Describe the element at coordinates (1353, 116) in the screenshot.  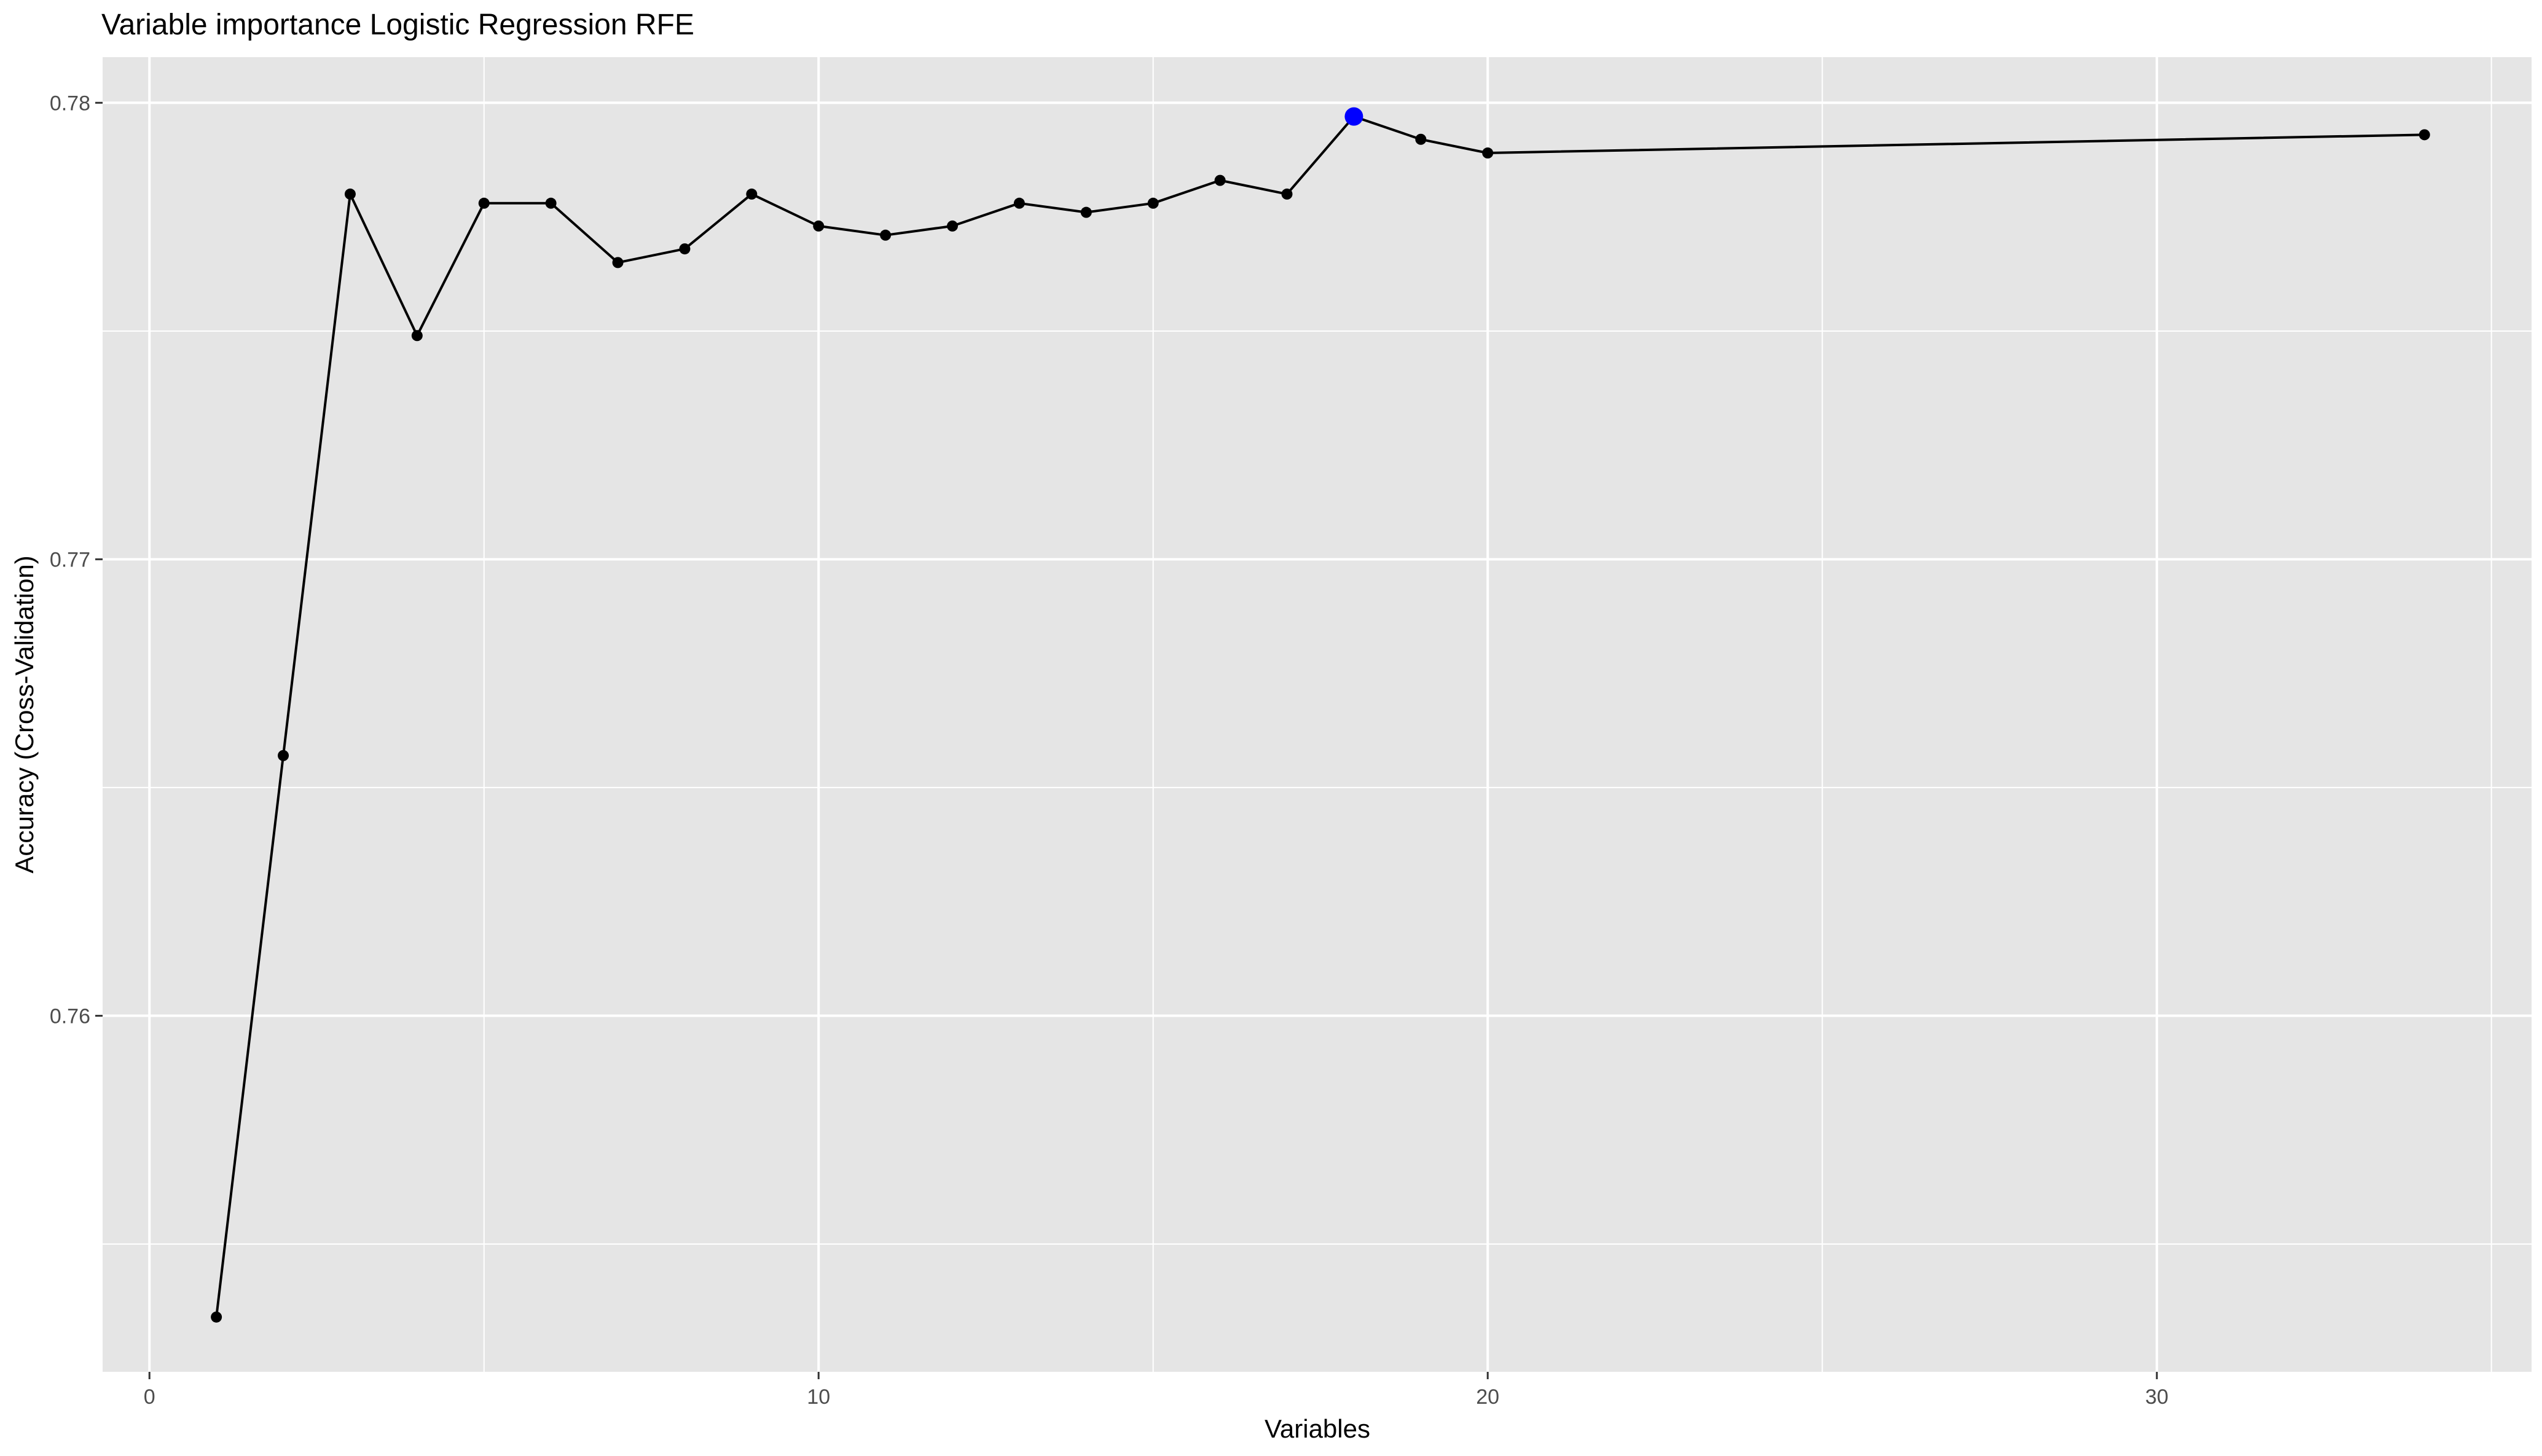
I see `best-point-highlight` at that location.